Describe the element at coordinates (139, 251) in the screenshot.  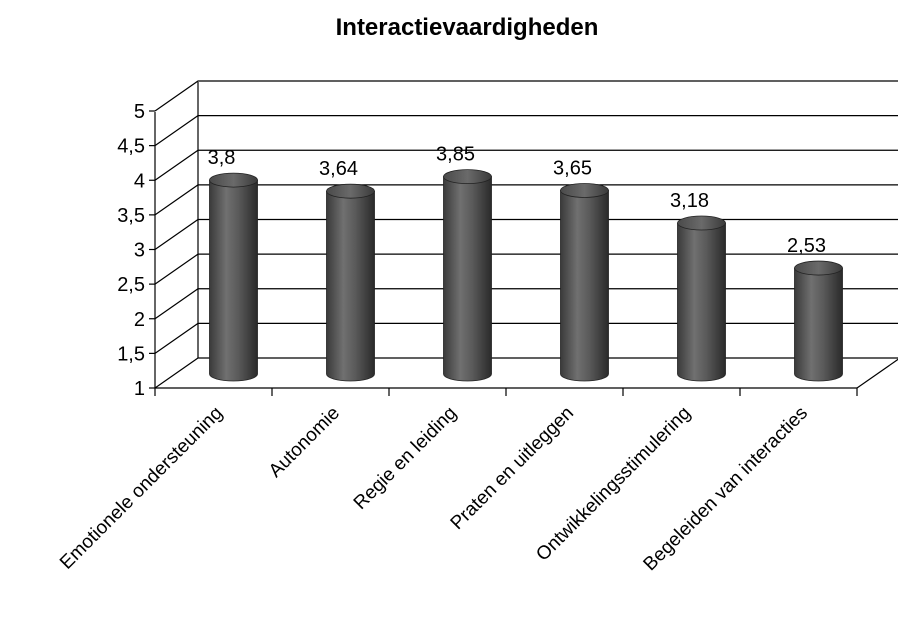
I see `y-tick-label: 3` at that location.